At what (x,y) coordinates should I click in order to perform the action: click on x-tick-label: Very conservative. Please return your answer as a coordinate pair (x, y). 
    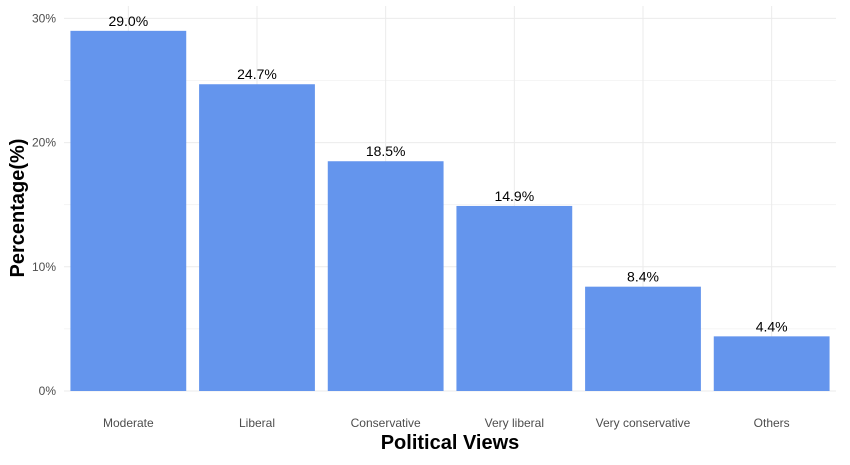
    Looking at the image, I should click on (643, 423).